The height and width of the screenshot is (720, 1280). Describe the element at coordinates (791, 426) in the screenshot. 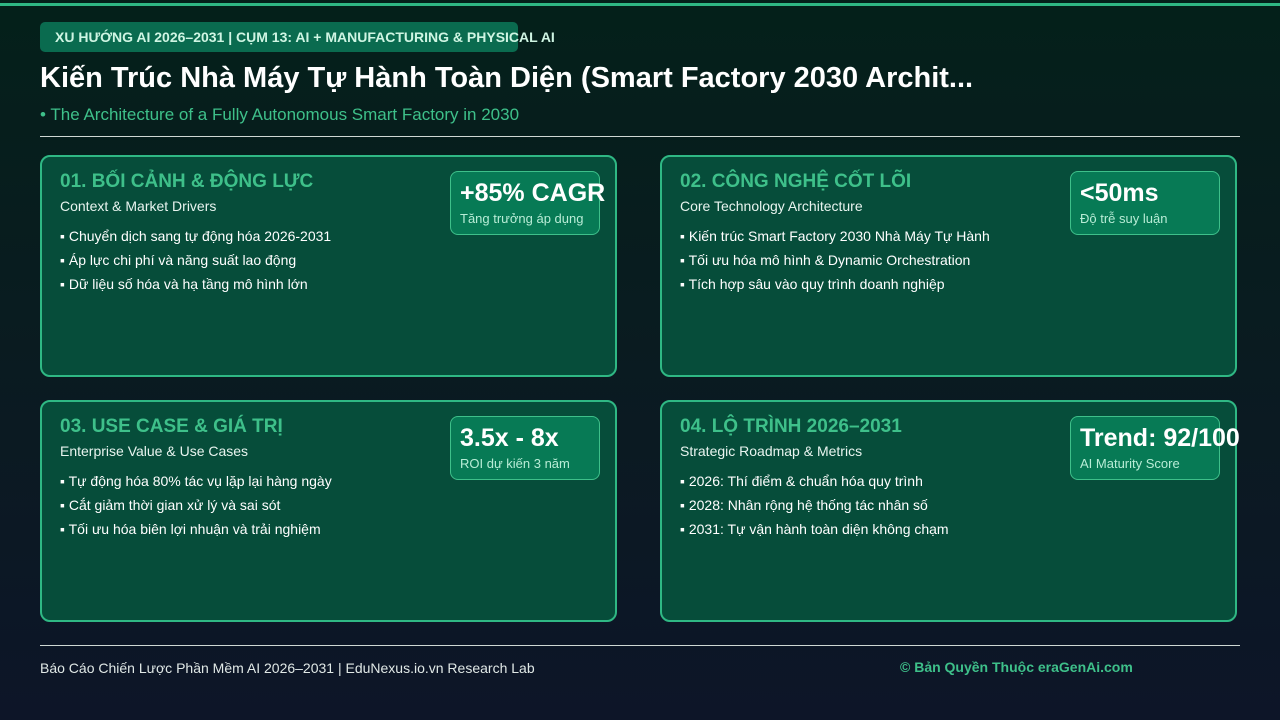

I see `card-heading: 04. LỘ TRÌNH 2026–2031` at that location.